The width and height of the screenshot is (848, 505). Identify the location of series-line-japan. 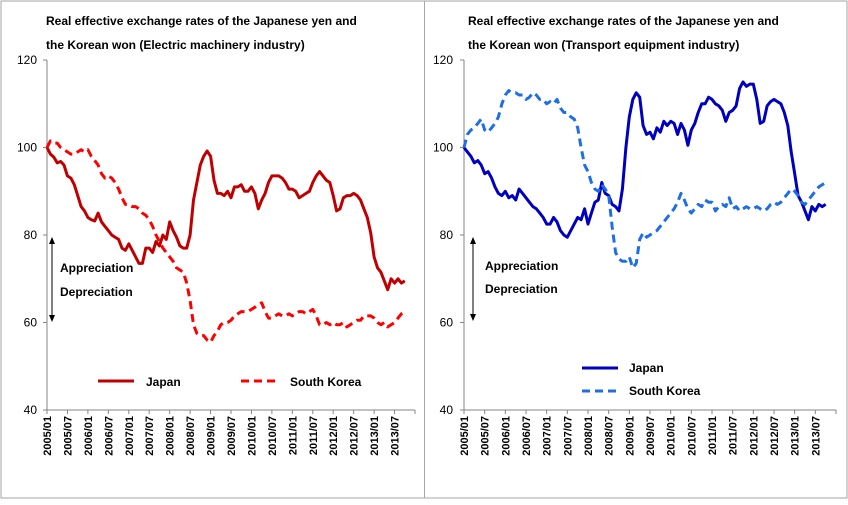
(644, 159).